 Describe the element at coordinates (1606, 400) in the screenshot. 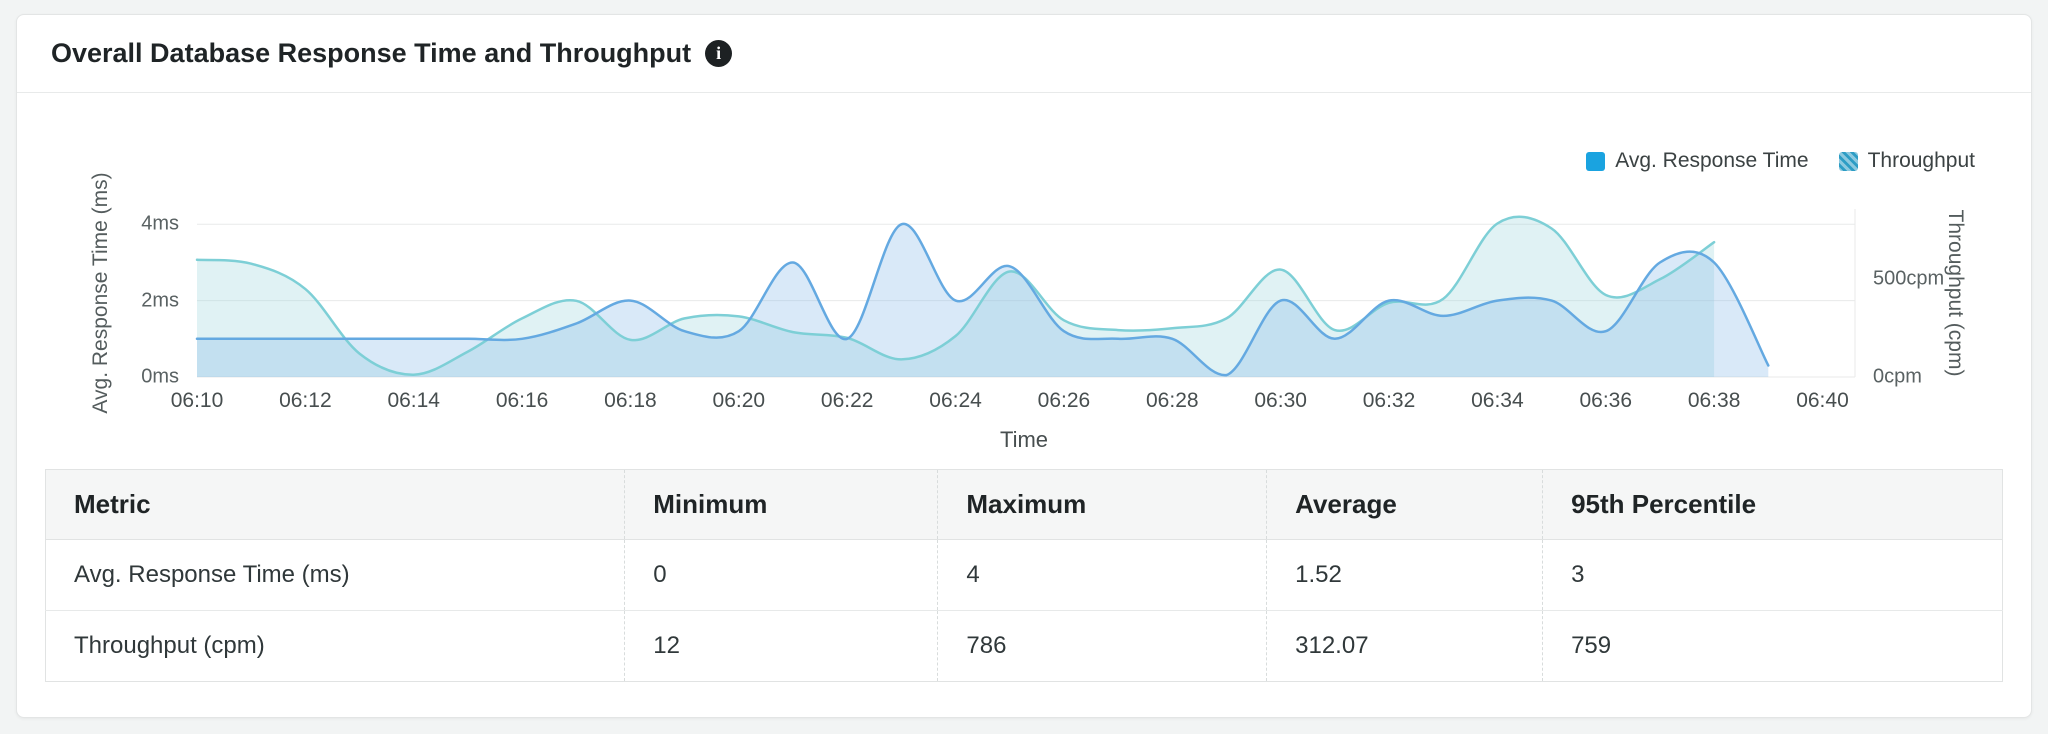

I see `x-tick-label: 06:36` at that location.